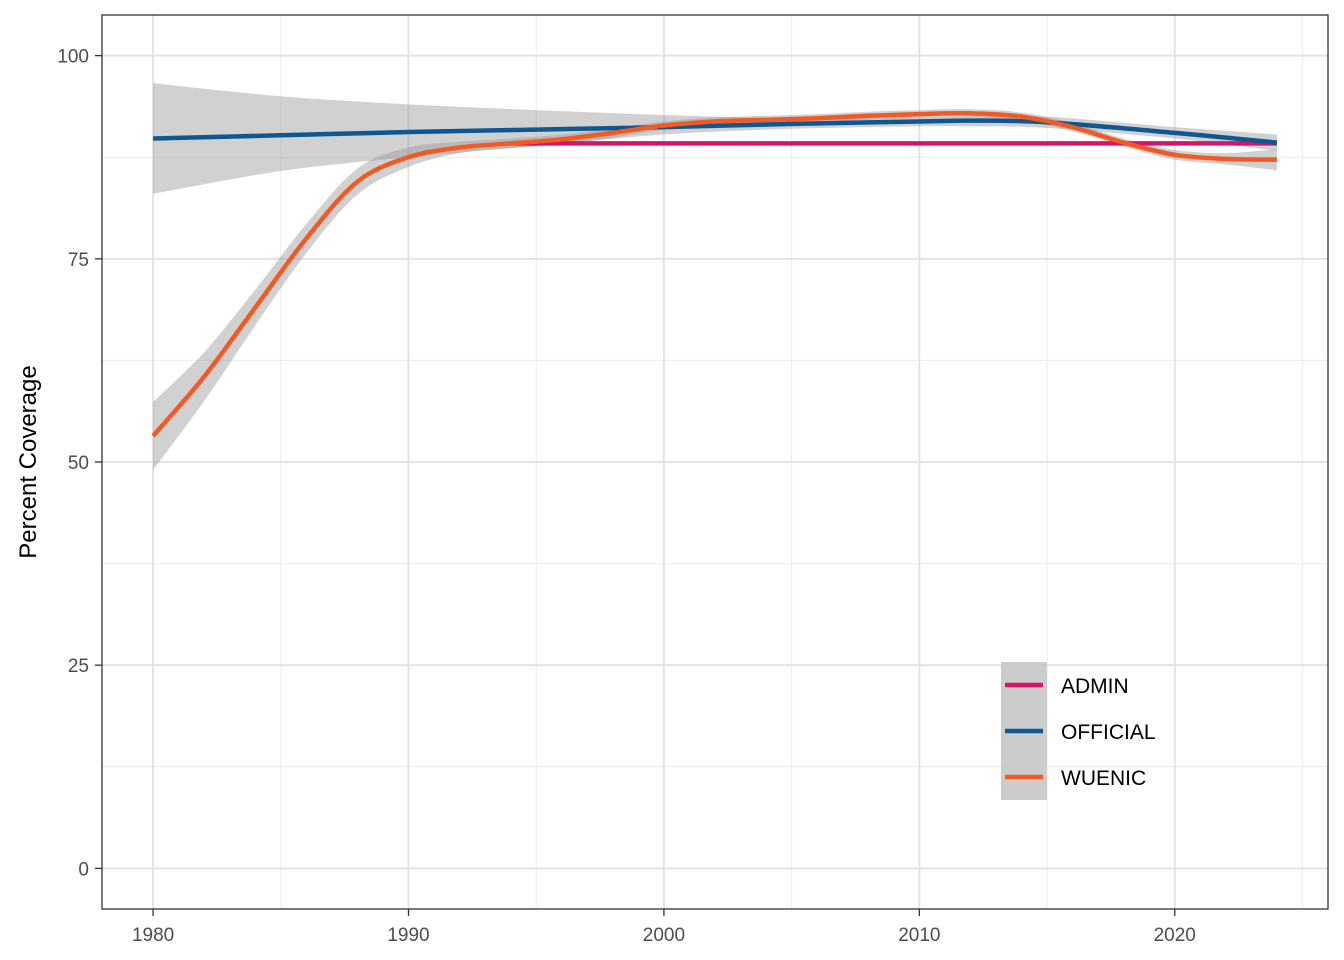  I want to click on y-tick-label: 100, so click(73, 57).